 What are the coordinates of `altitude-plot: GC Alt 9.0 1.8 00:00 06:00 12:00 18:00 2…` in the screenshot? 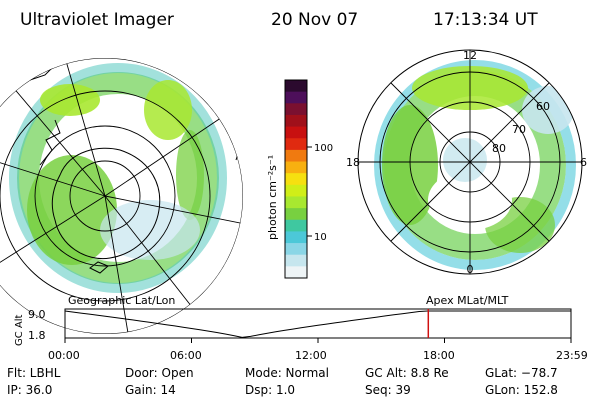 It's located at (301, 335).